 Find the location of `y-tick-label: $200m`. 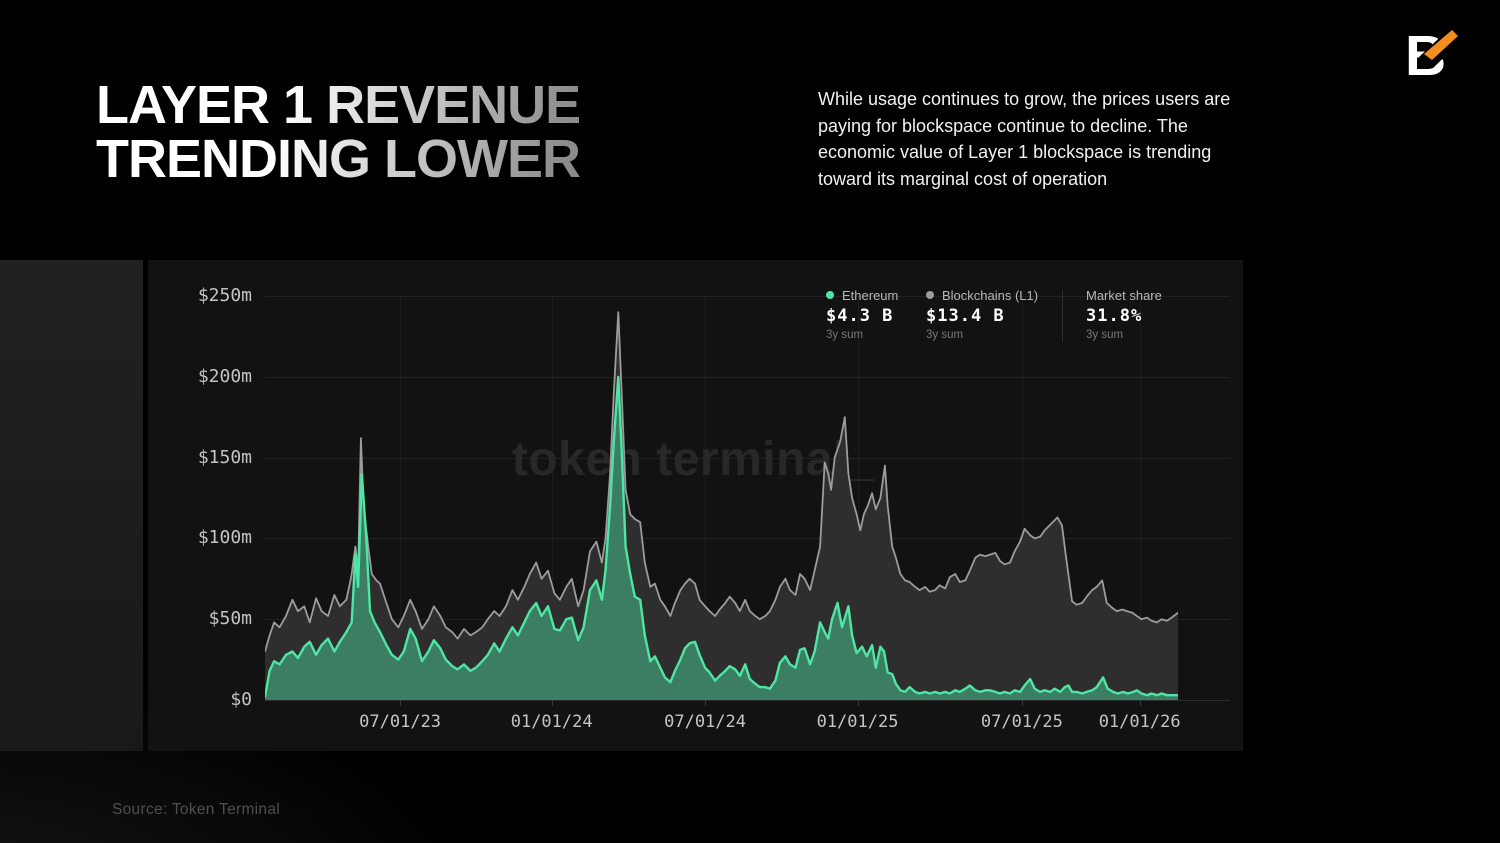

y-tick-label: $200m is located at coordinates (224, 376).